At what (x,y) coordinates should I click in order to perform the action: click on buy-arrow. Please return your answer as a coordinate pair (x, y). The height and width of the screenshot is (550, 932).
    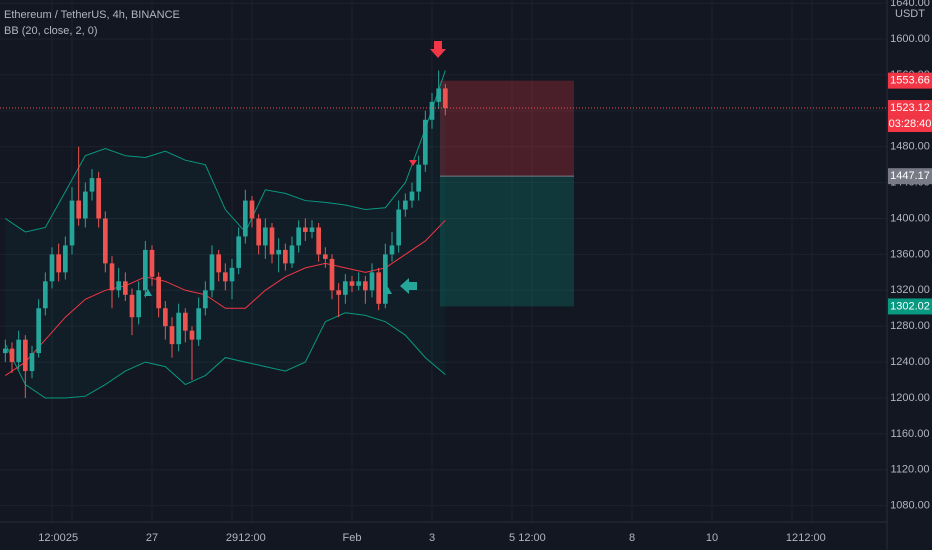
    Looking at the image, I should click on (408, 286).